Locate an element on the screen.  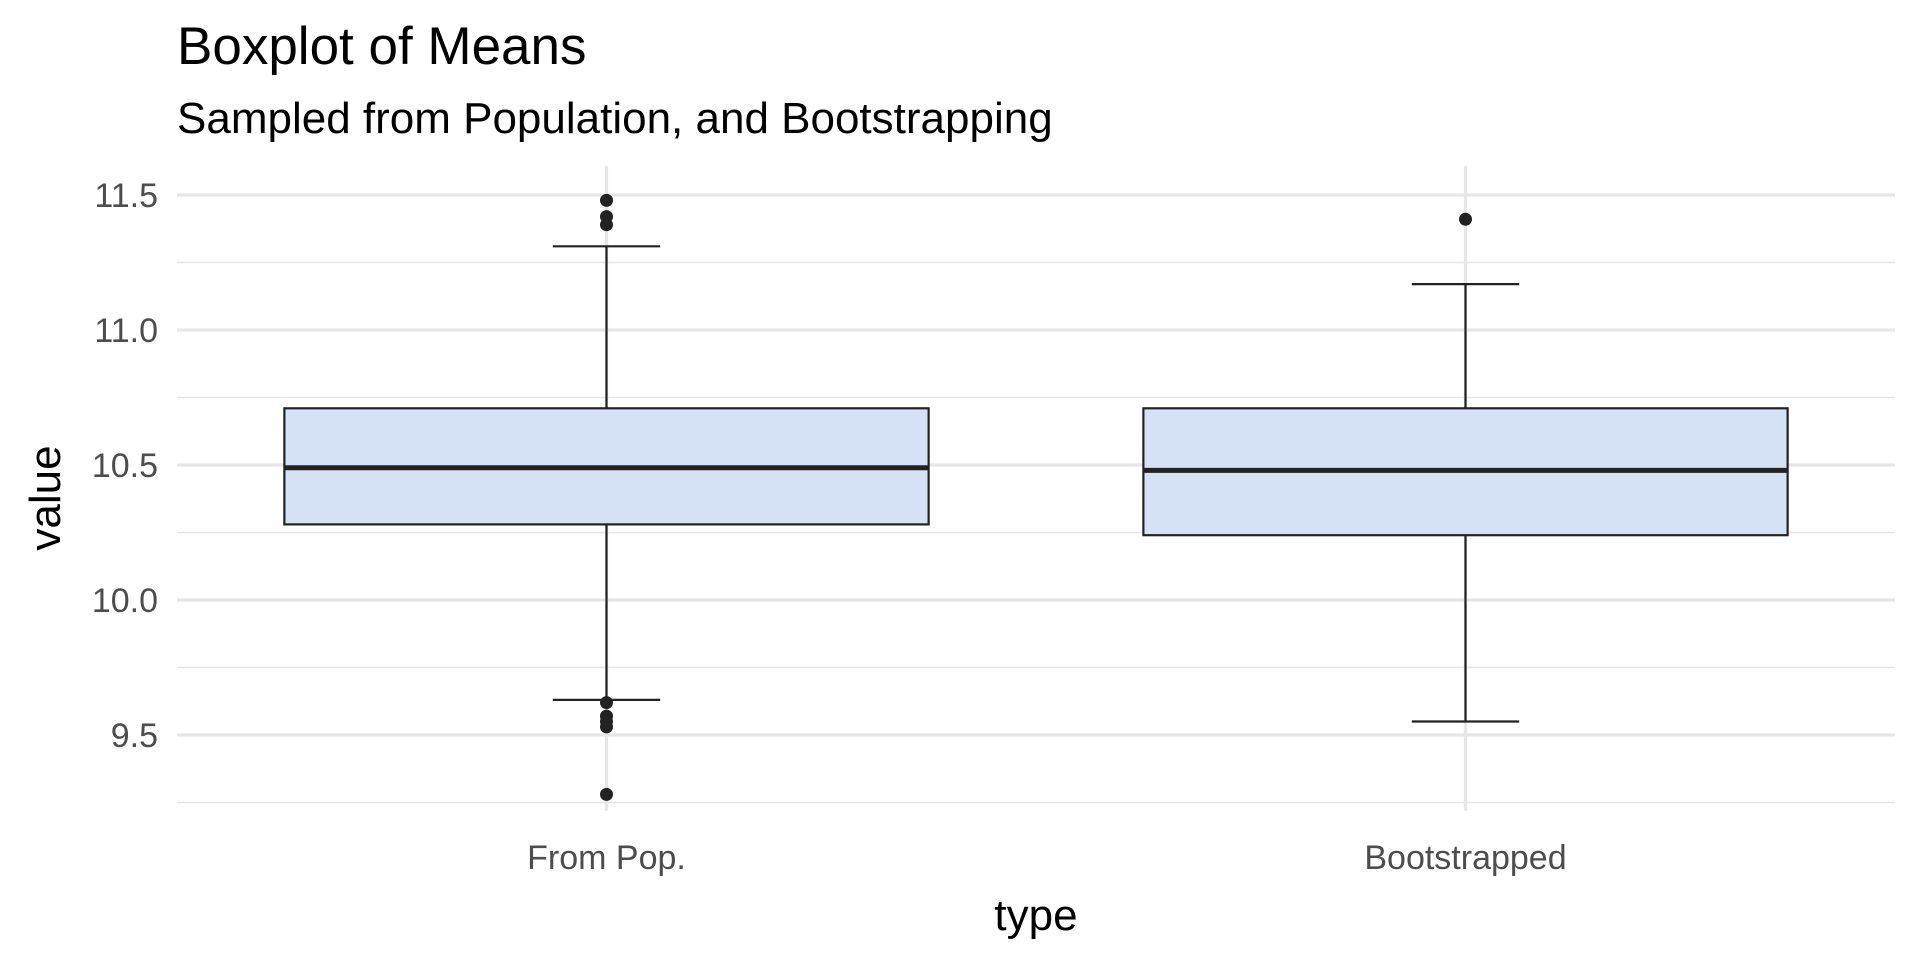
y-axis-title: value is located at coordinates (45, 497).